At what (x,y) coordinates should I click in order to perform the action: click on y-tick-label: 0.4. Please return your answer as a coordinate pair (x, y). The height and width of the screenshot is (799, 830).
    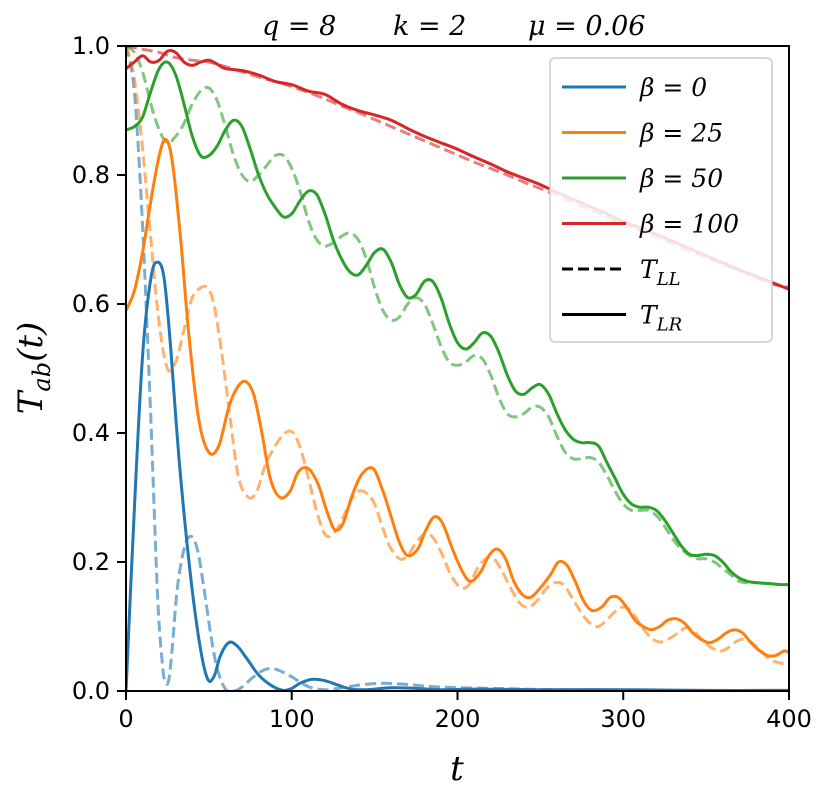
    Looking at the image, I should click on (91, 433).